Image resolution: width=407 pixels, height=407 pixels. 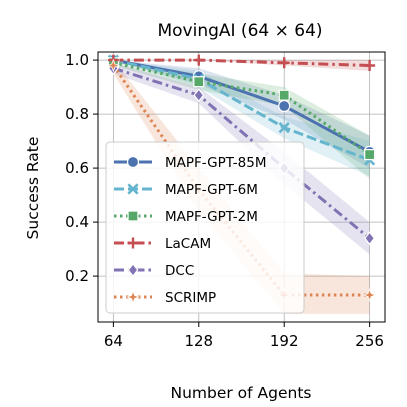 I want to click on x-tick-label: 64, so click(x=113, y=341).